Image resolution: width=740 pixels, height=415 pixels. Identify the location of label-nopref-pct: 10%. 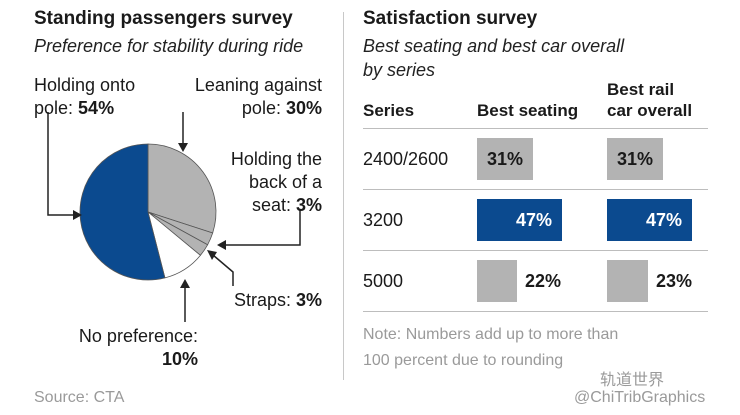
(179, 359).